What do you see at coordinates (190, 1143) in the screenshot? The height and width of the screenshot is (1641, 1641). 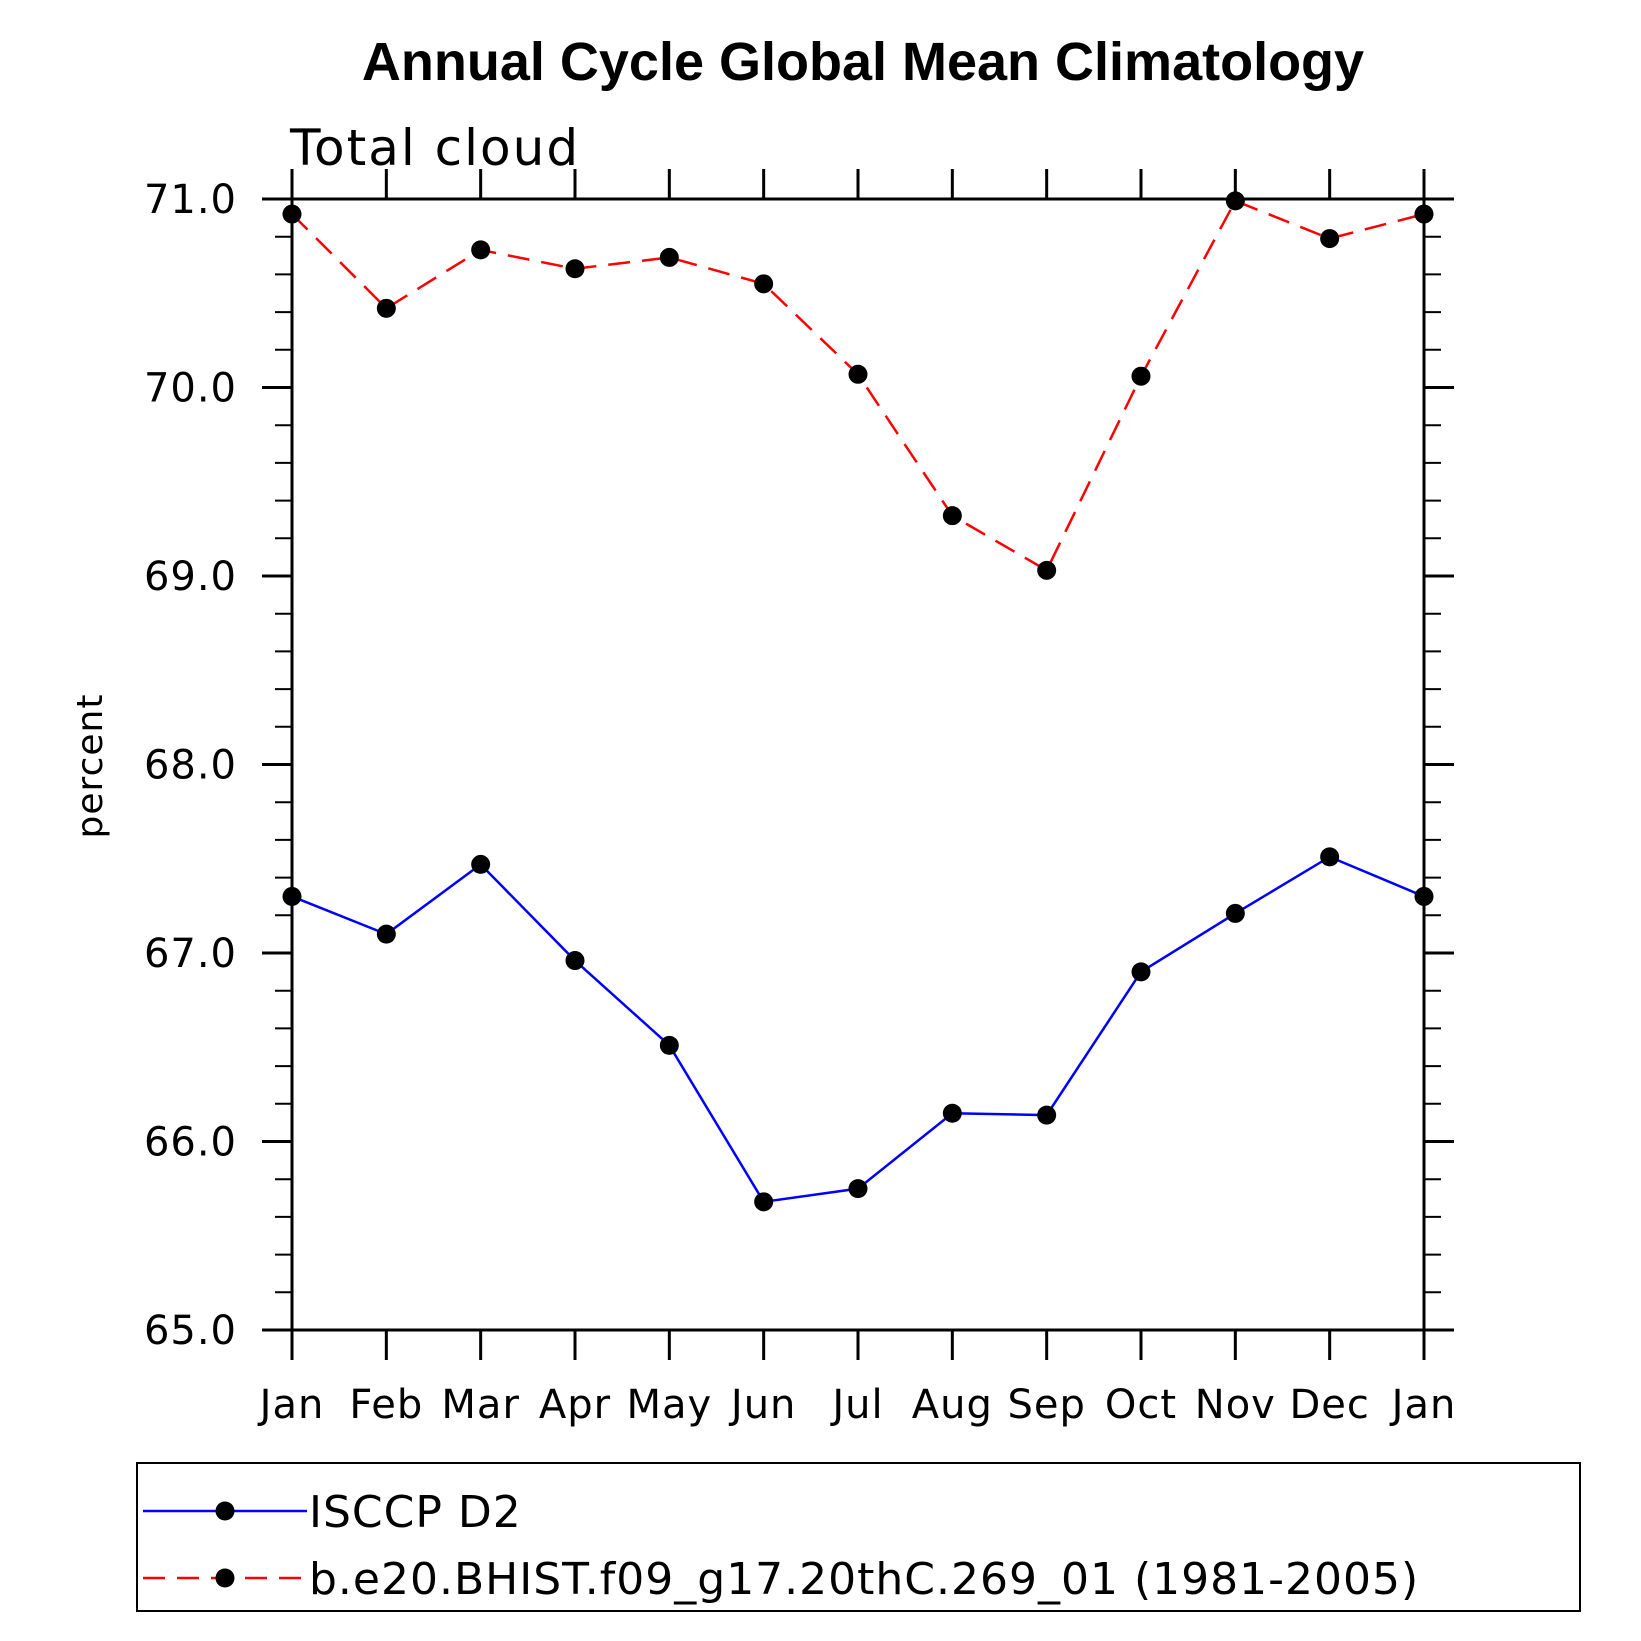 I see `y-tick-label: 66.0` at bounding box center [190, 1143].